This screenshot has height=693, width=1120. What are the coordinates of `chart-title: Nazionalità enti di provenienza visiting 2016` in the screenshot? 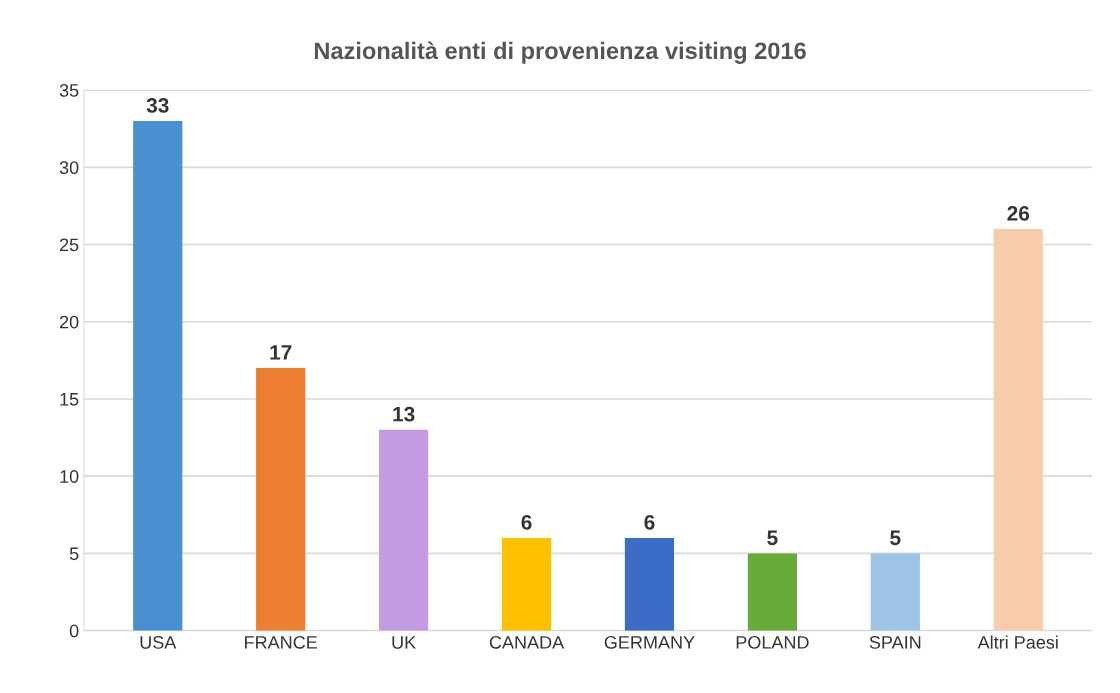 It's located at (560, 52).